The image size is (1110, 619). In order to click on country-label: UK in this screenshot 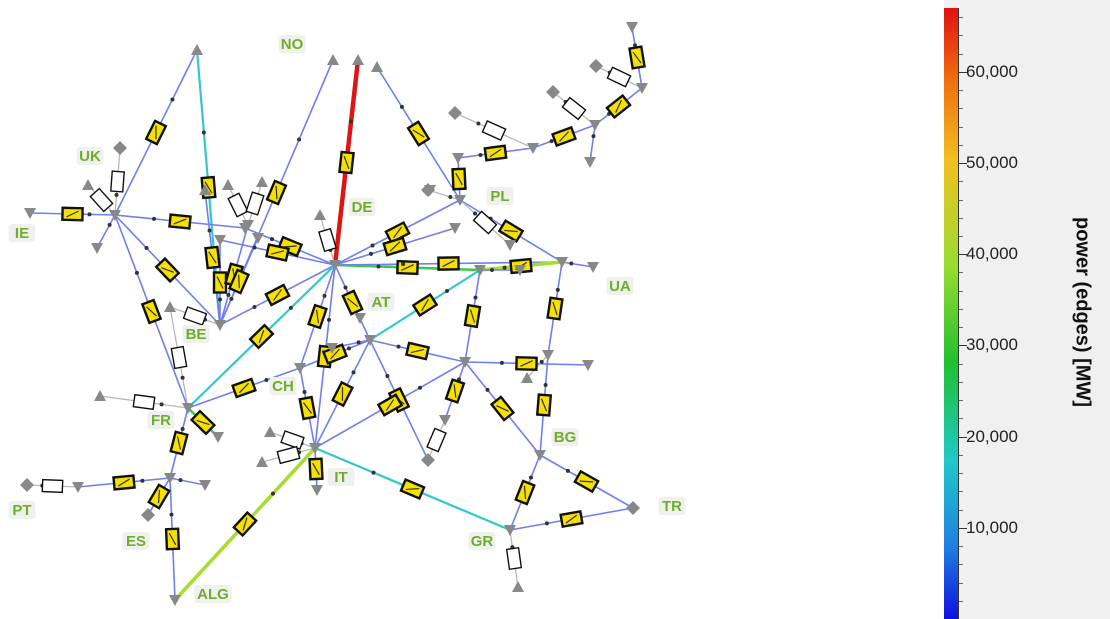, I will do `click(90, 156)`.